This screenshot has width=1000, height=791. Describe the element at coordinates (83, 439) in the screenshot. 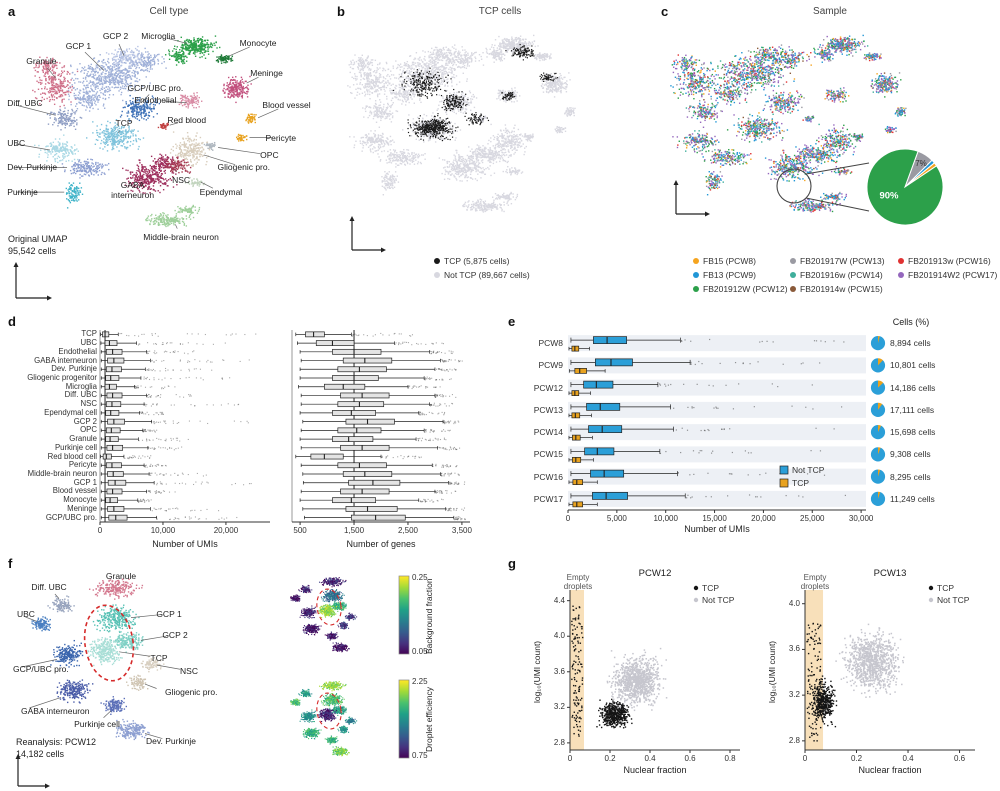

I see `d-category-label: Granule` at that location.